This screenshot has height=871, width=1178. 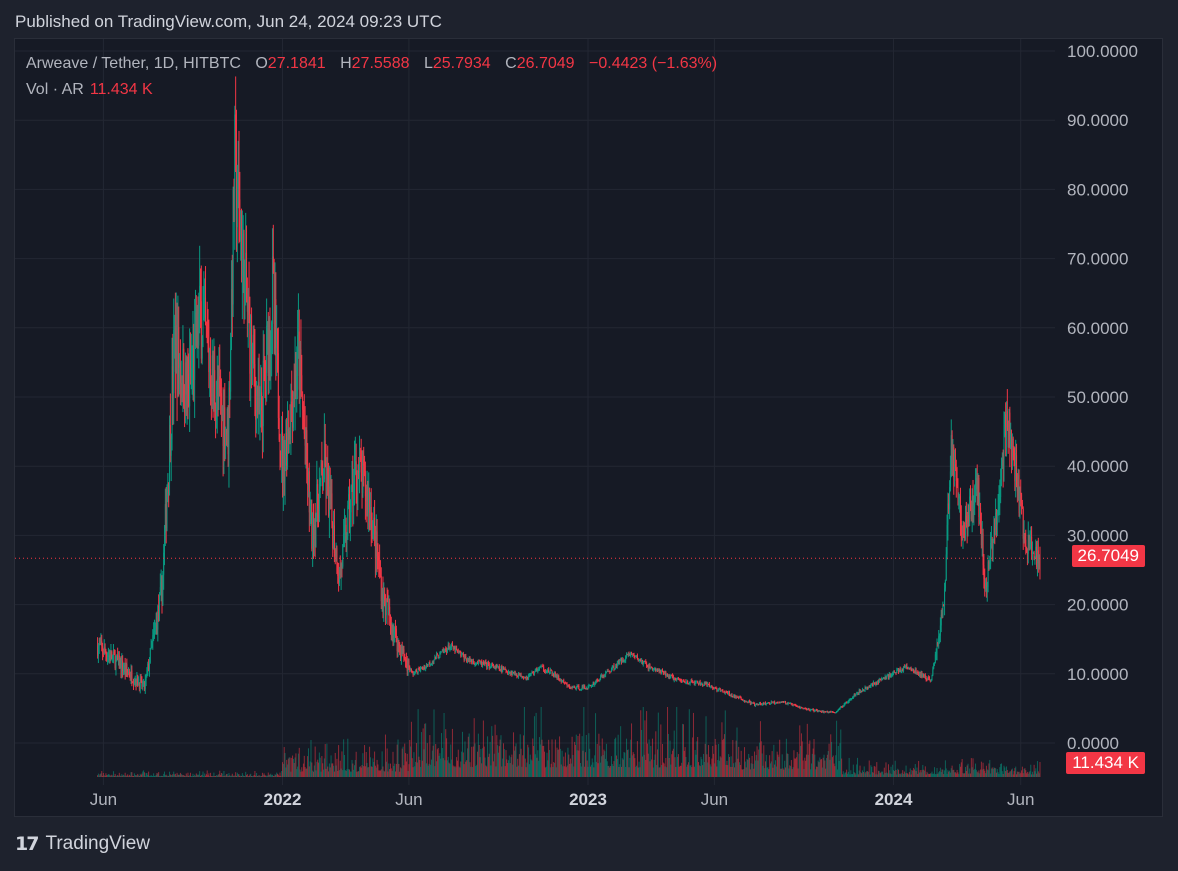 I want to click on x-tick-label: Jun, so click(x=408, y=799).